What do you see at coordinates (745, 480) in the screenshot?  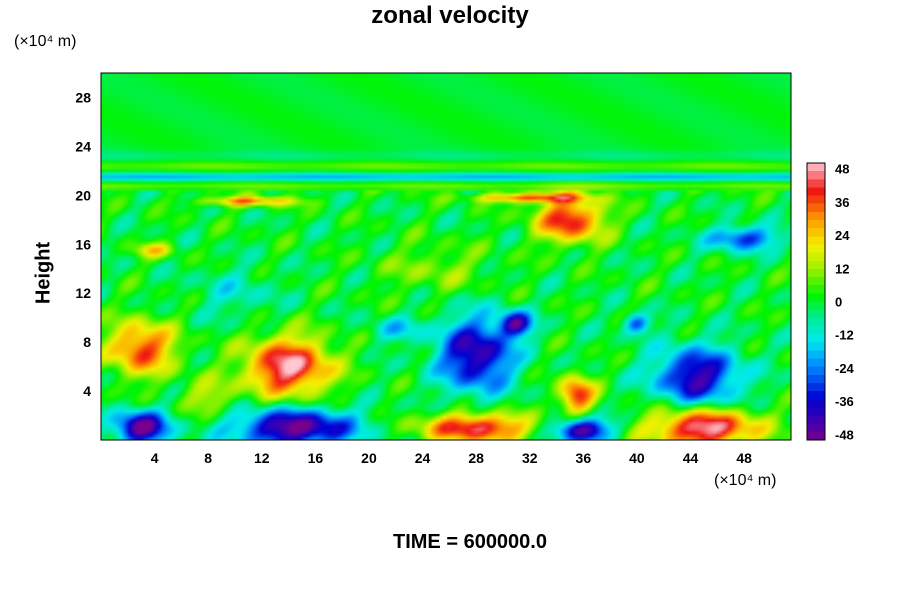 I see `x-axis-unit: (×10⁴ m)` at bounding box center [745, 480].